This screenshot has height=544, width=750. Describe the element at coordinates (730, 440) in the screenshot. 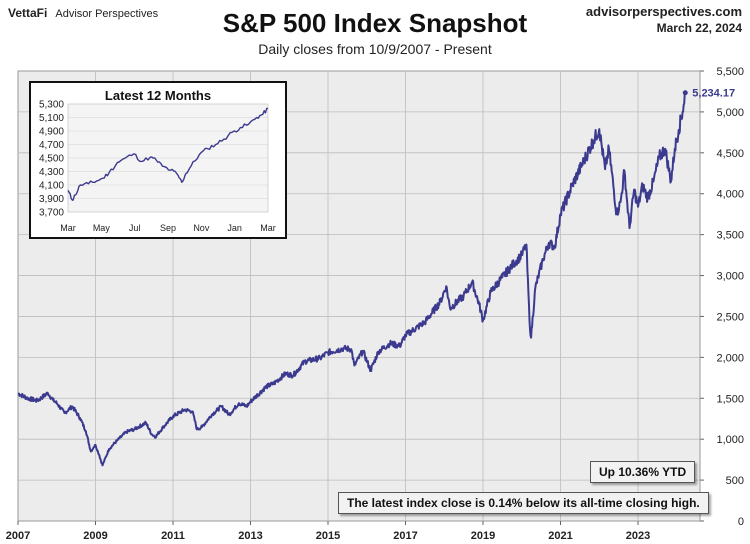

I see `y-tick-label: 1,000` at that location.